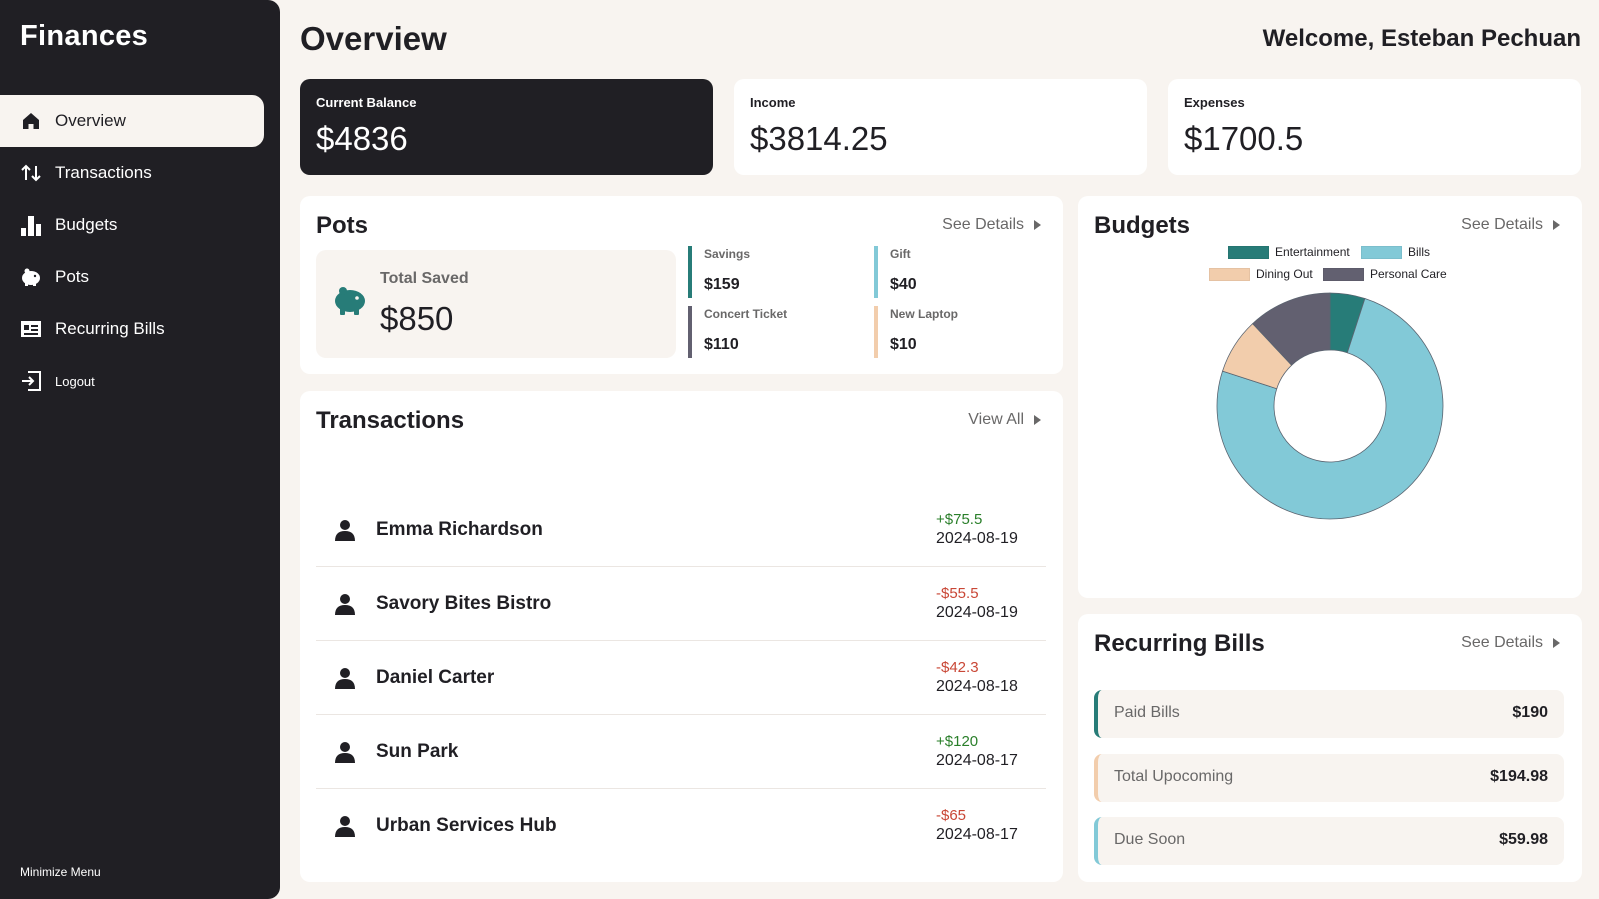  I want to click on sidebar-item-label: Overview, so click(90, 120).